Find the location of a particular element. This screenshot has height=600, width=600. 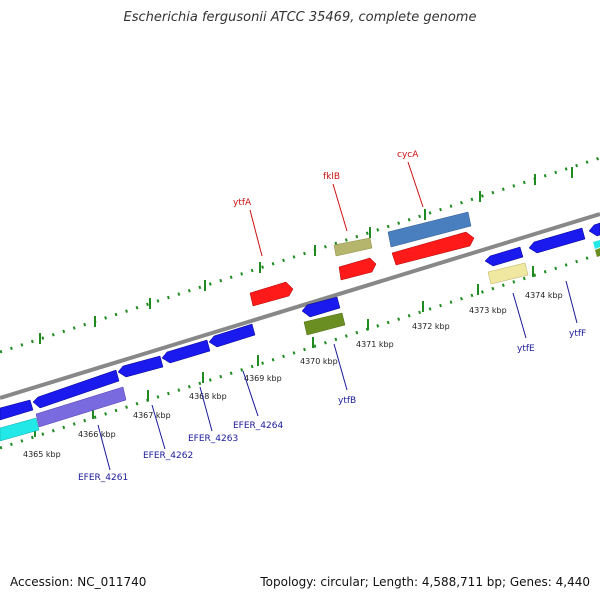

label-fklB: fklB is located at coordinates (331, 177).